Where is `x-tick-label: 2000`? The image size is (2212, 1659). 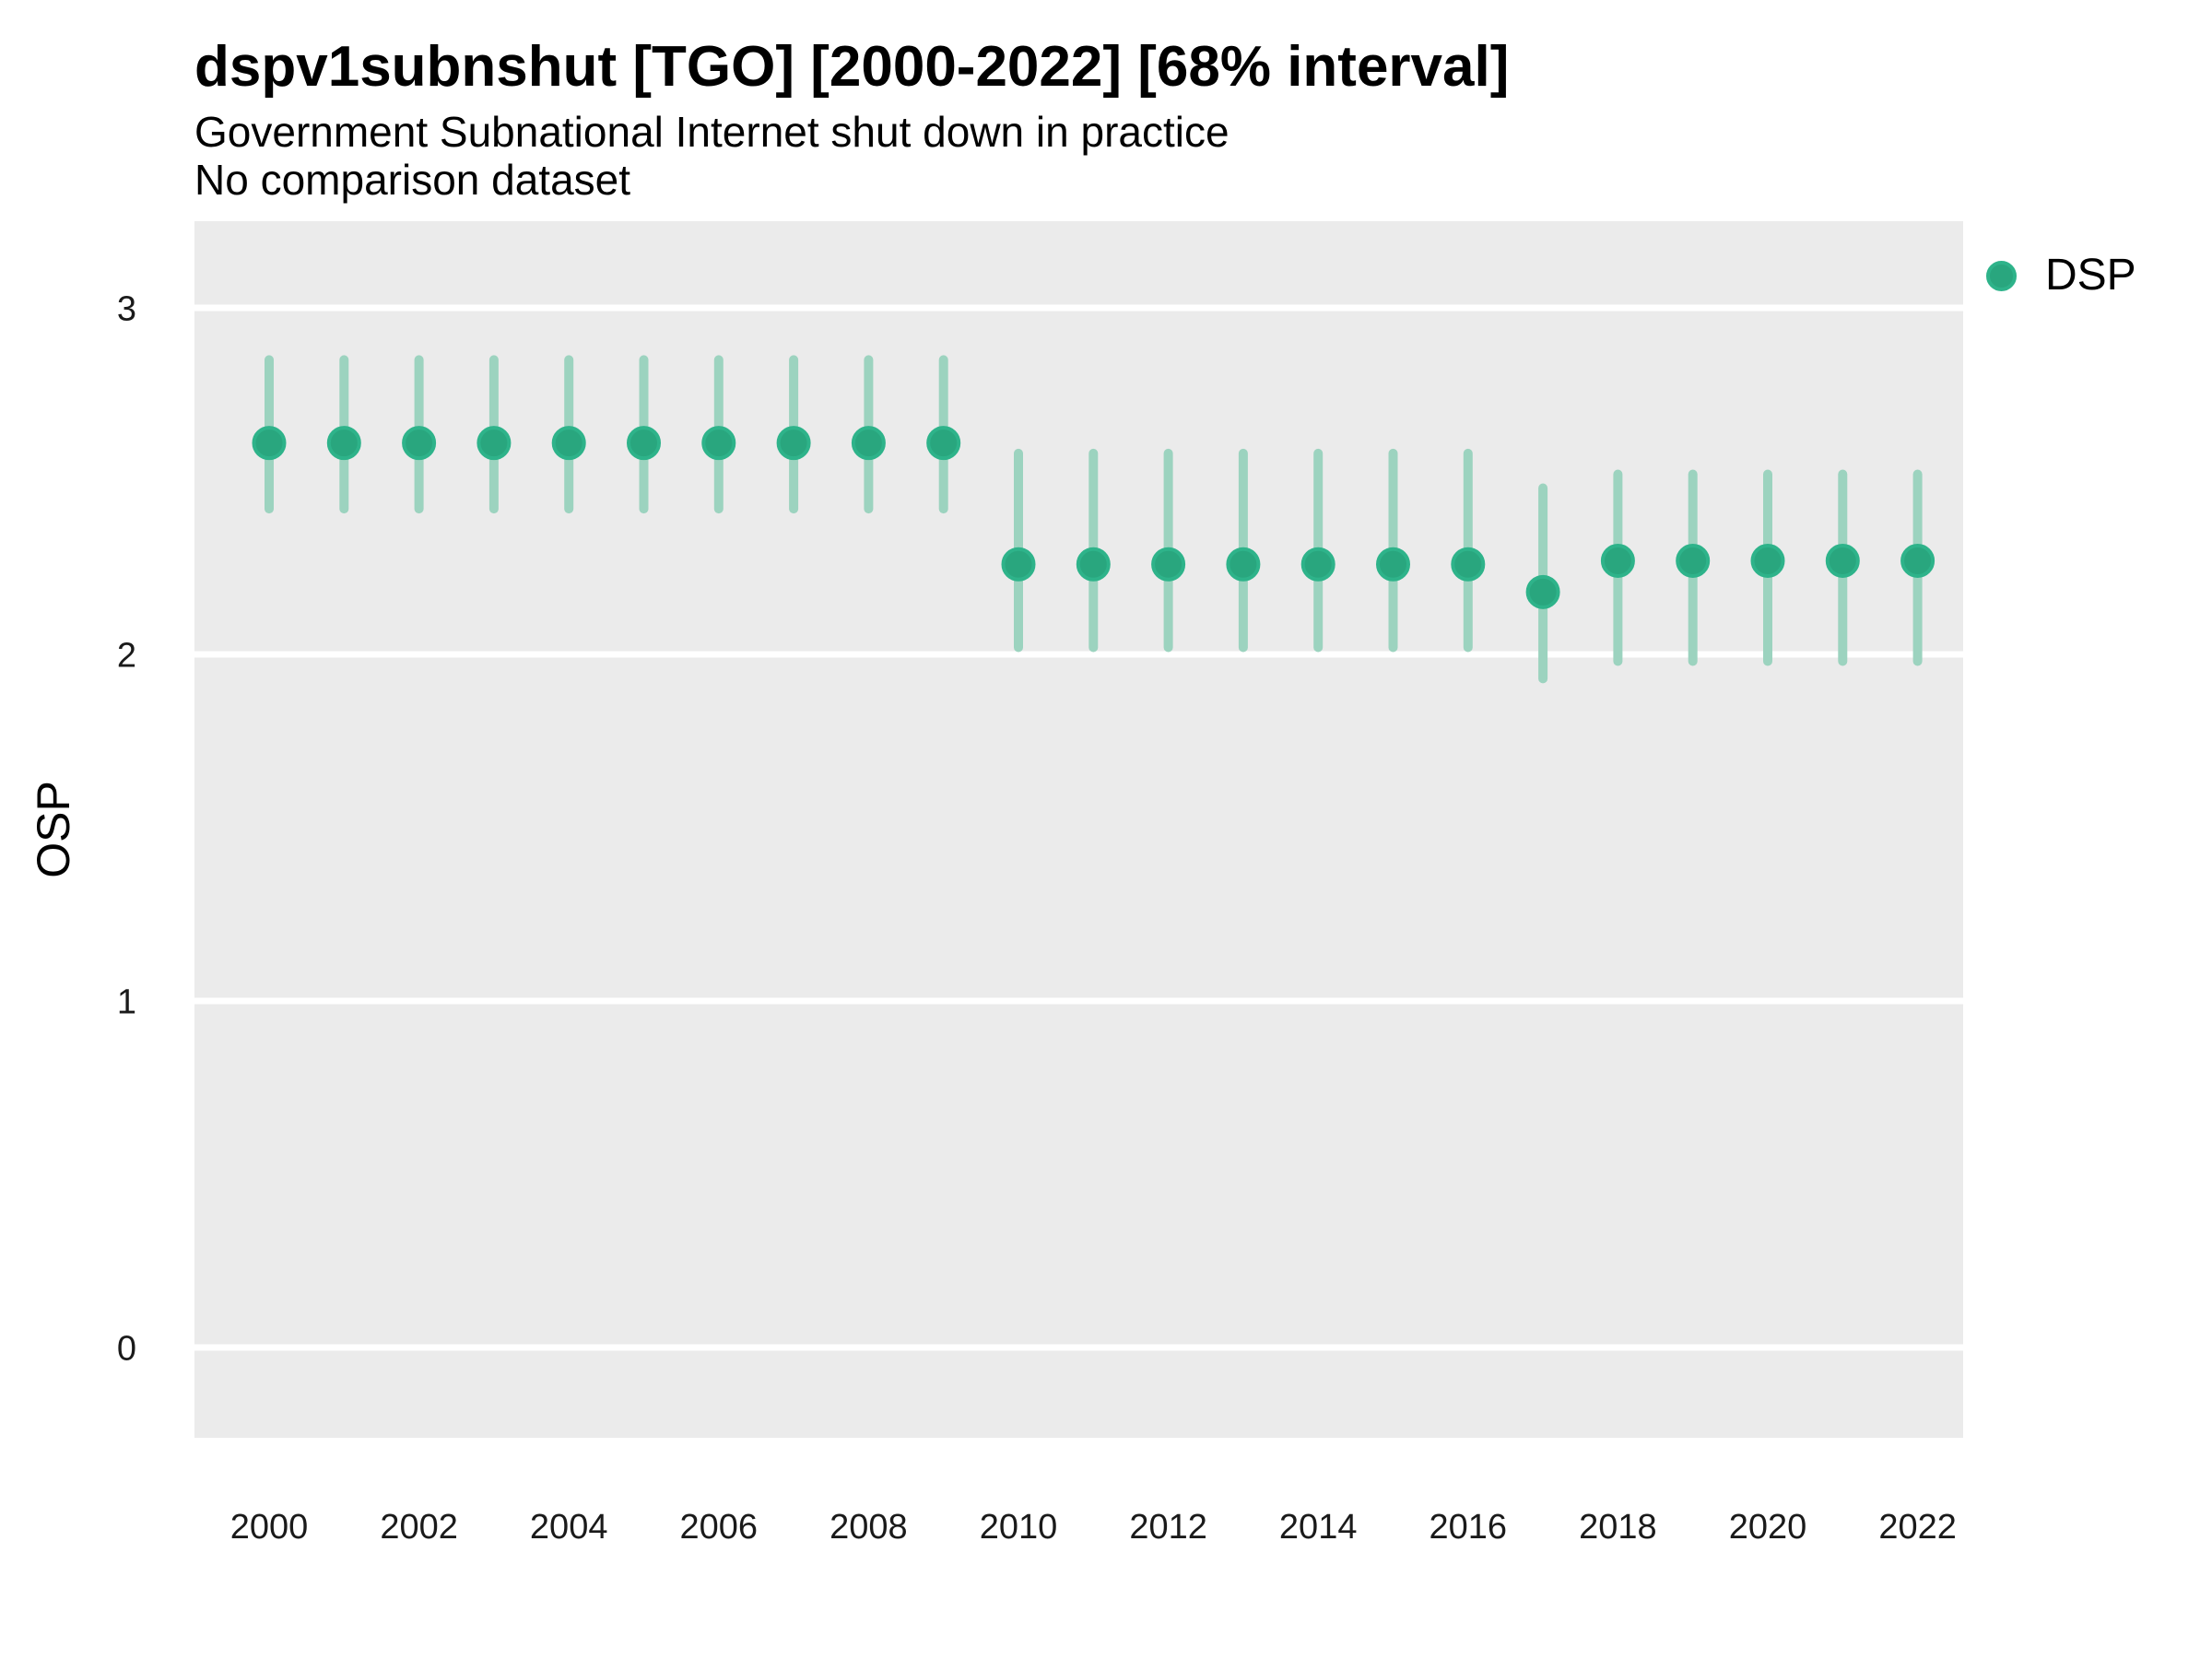
x-tick-label: 2000 is located at coordinates (269, 1527).